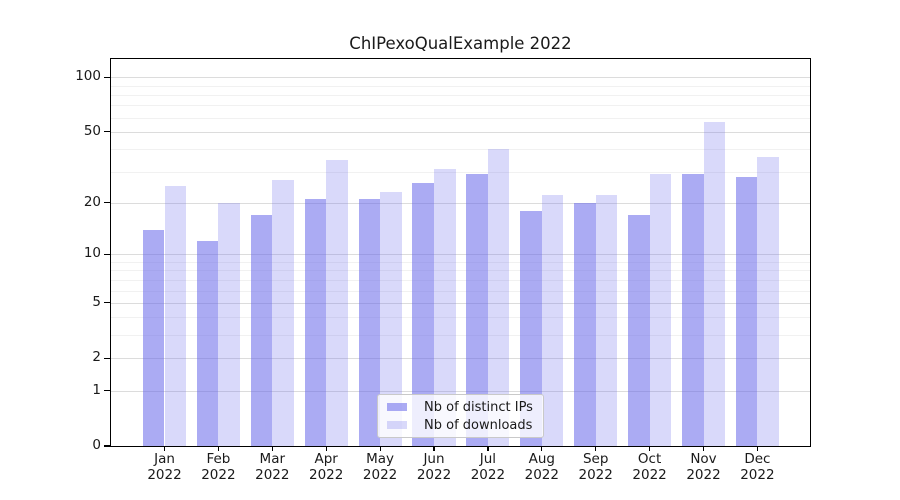 Image resolution: width=900 pixels, height=500 pixels. Describe the element at coordinates (229, 324) in the screenshot. I see `bar-downloads-feb` at that location.